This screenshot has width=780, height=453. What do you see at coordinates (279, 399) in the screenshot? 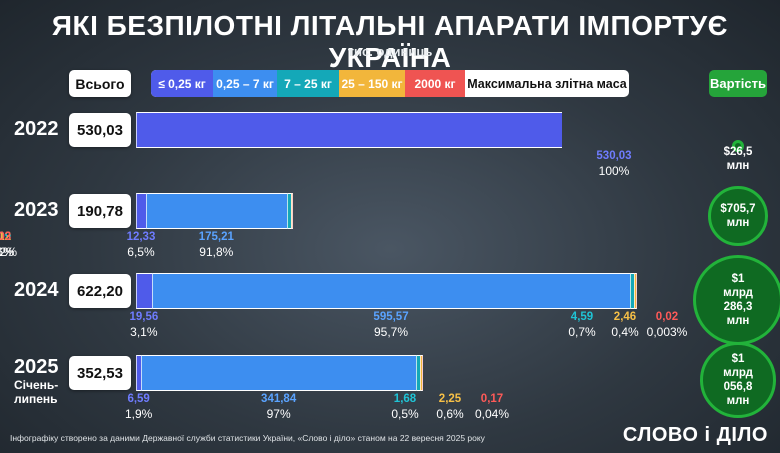
I see `value-label-2025-1: 341,84` at bounding box center [279, 399].